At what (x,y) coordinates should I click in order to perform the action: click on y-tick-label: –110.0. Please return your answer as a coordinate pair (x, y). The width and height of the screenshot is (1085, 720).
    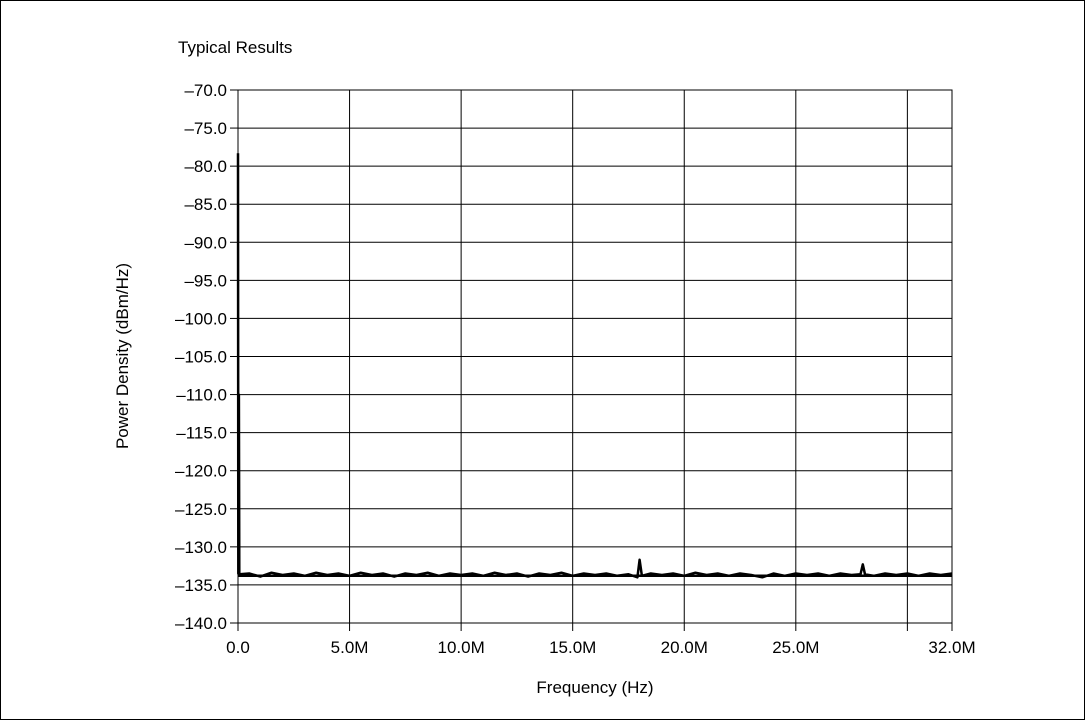
    Looking at the image, I should click on (201, 395).